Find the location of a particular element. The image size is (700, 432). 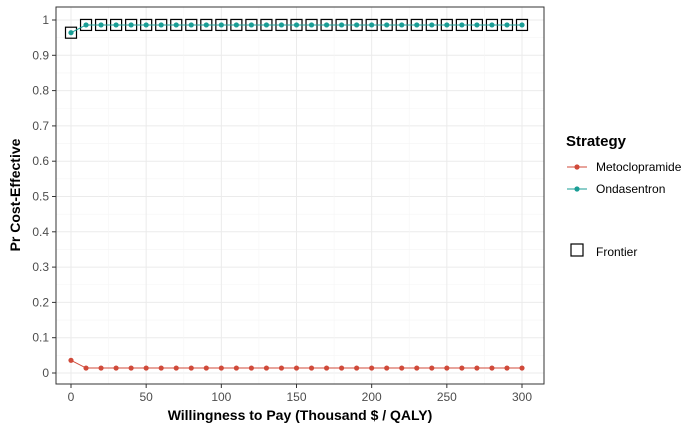

legend-label-metoclopramide: Metoclopramide is located at coordinates (639, 167).